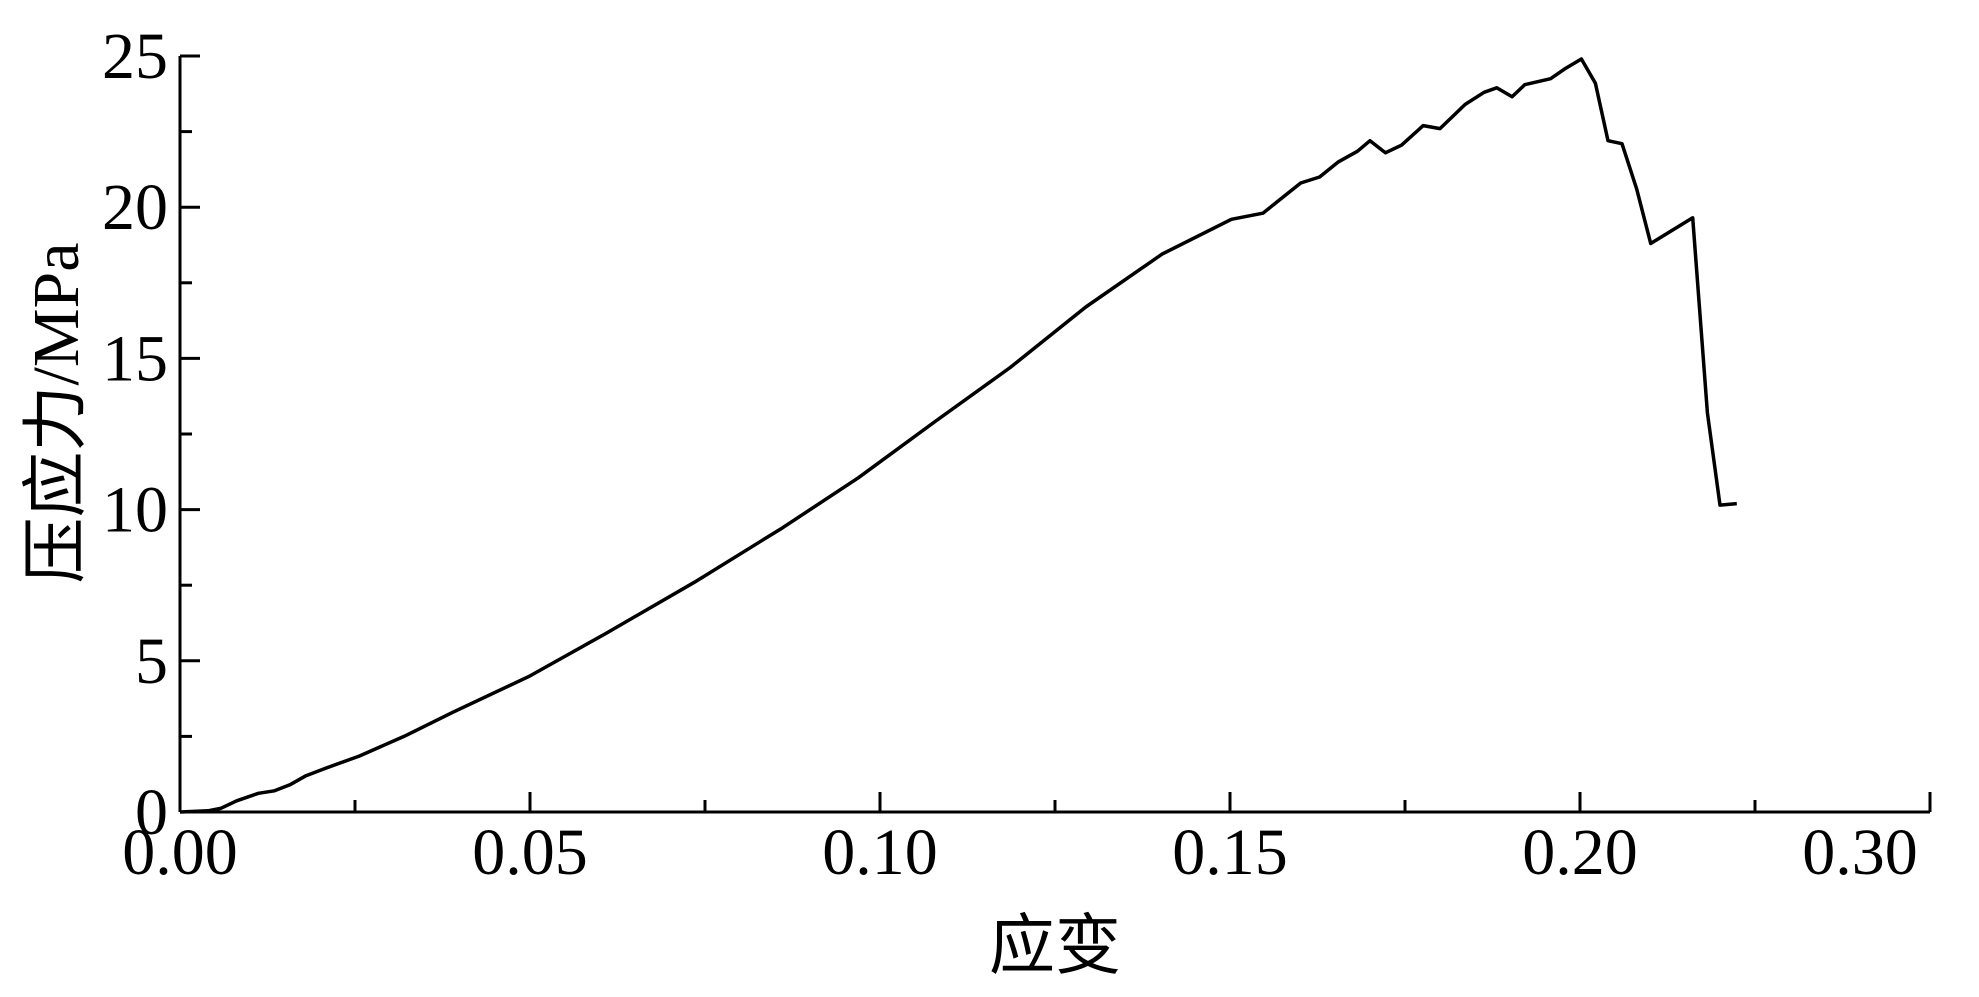  I want to click on x-tick-label: 0.20, so click(1580, 852).